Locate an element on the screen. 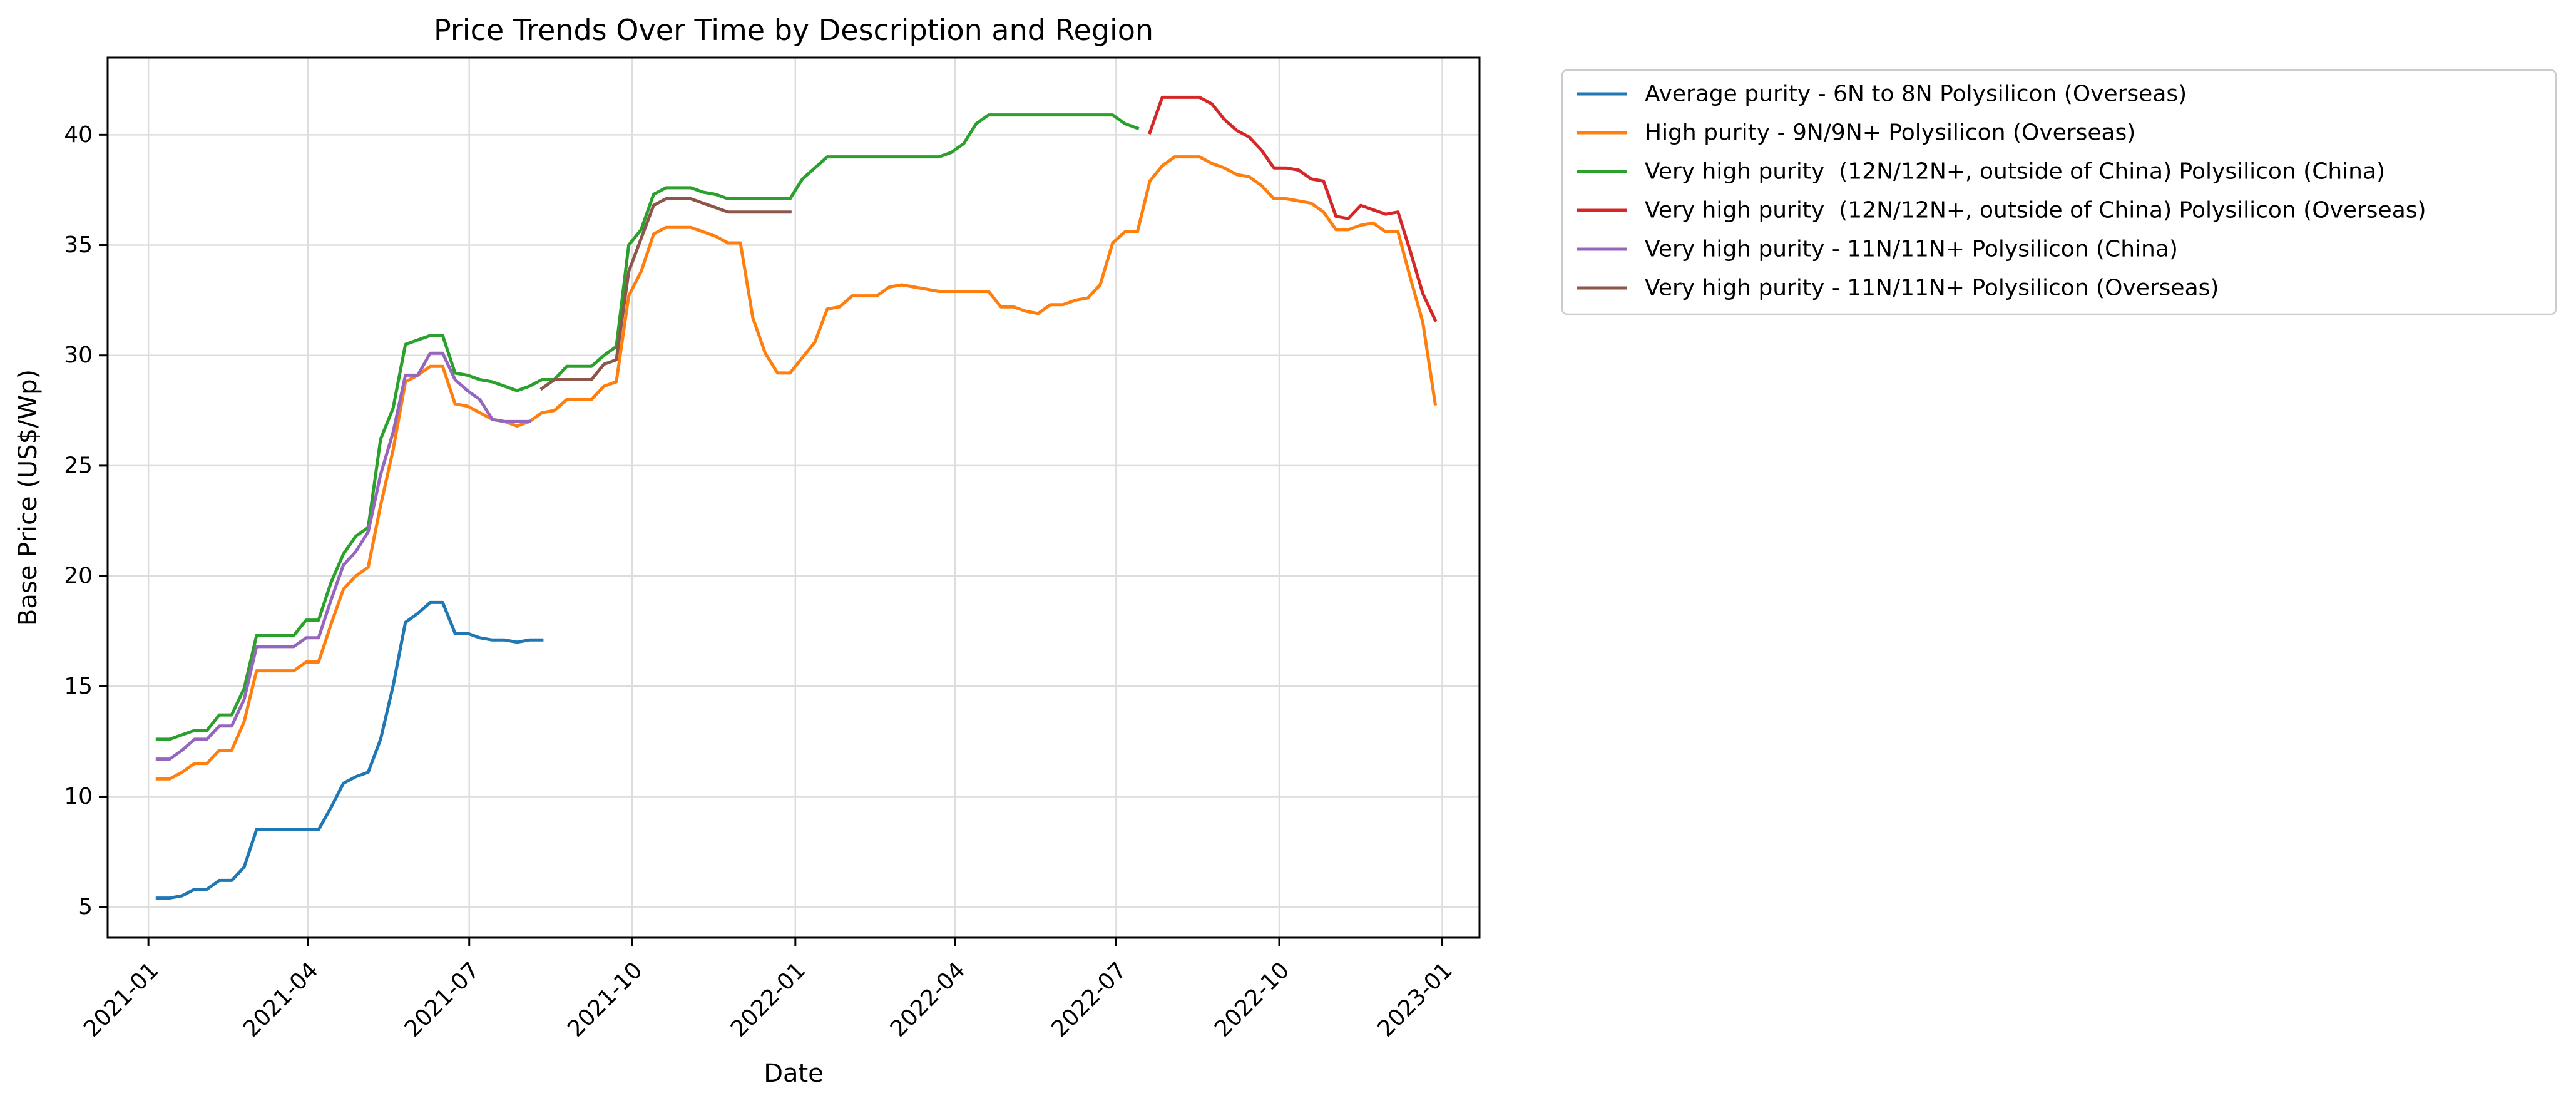 This screenshot has width=2576, height=1108. x-axis-label: Date is located at coordinates (794, 1073).